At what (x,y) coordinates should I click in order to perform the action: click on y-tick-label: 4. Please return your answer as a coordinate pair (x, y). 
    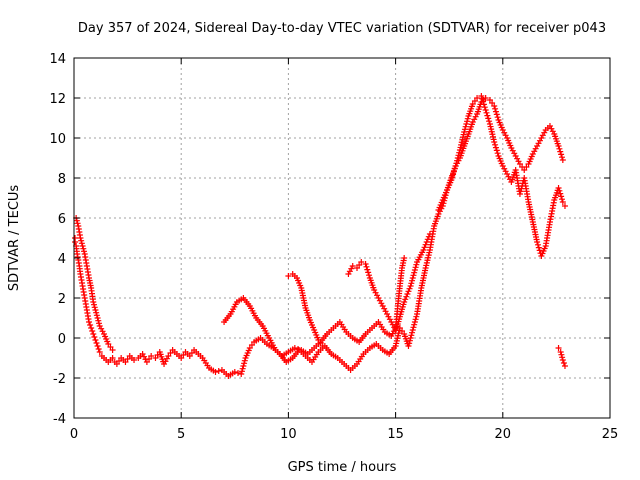
    Looking at the image, I should click on (62, 259).